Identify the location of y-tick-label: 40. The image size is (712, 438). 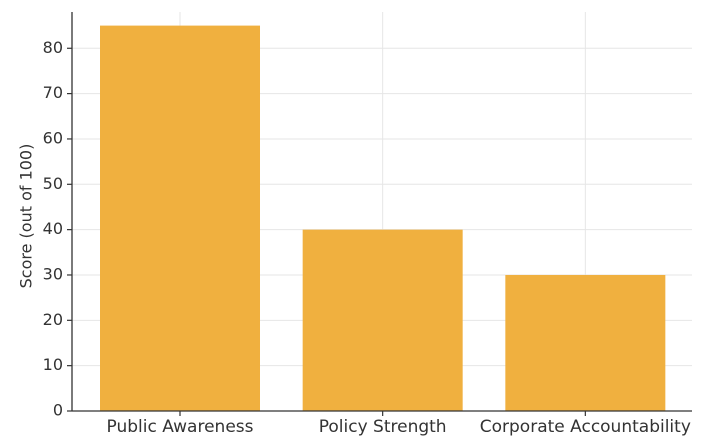
(53, 228).